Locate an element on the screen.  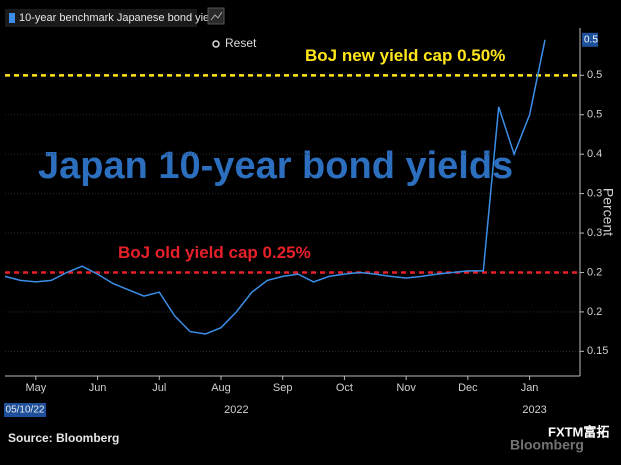
chart-title: Japan 10-year bond yields is located at coordinates (275, 166).